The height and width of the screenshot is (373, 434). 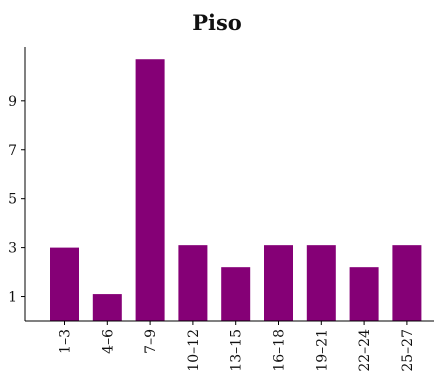 I want to click on x-tick-label: 25–27, so click(x=408, y=350).